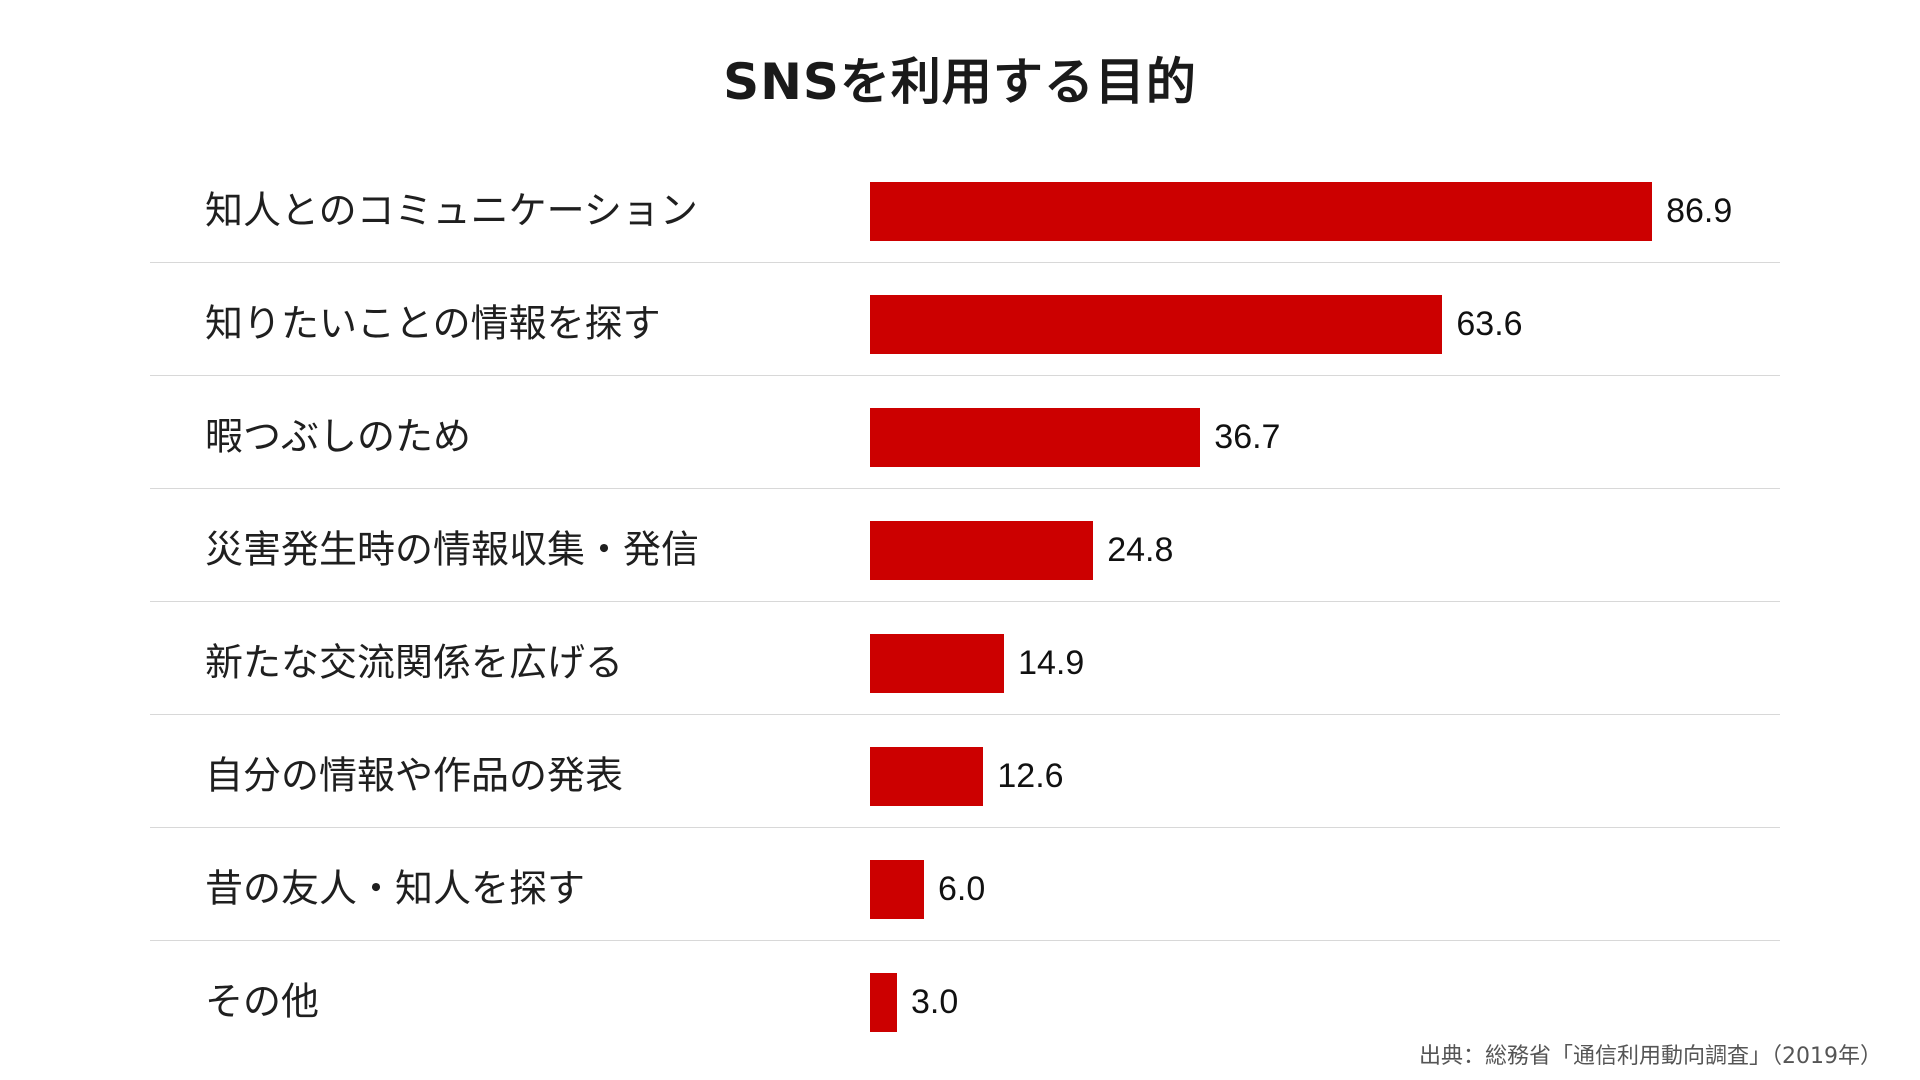 The width and height of the screenshot is (1920, 1080). What do you see at coordinates (414, 662) in the screenshot?
I see `category-label: 新たな交流関係を広げる` at bounding box center [414, 662].